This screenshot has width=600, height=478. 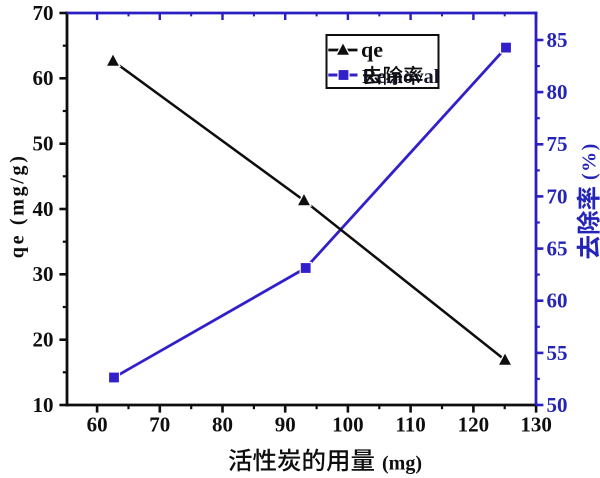 What do you see at coordinates (43, 340) in the screenshot?
I see `svg-text: 20` at bounding box center [43, 340].